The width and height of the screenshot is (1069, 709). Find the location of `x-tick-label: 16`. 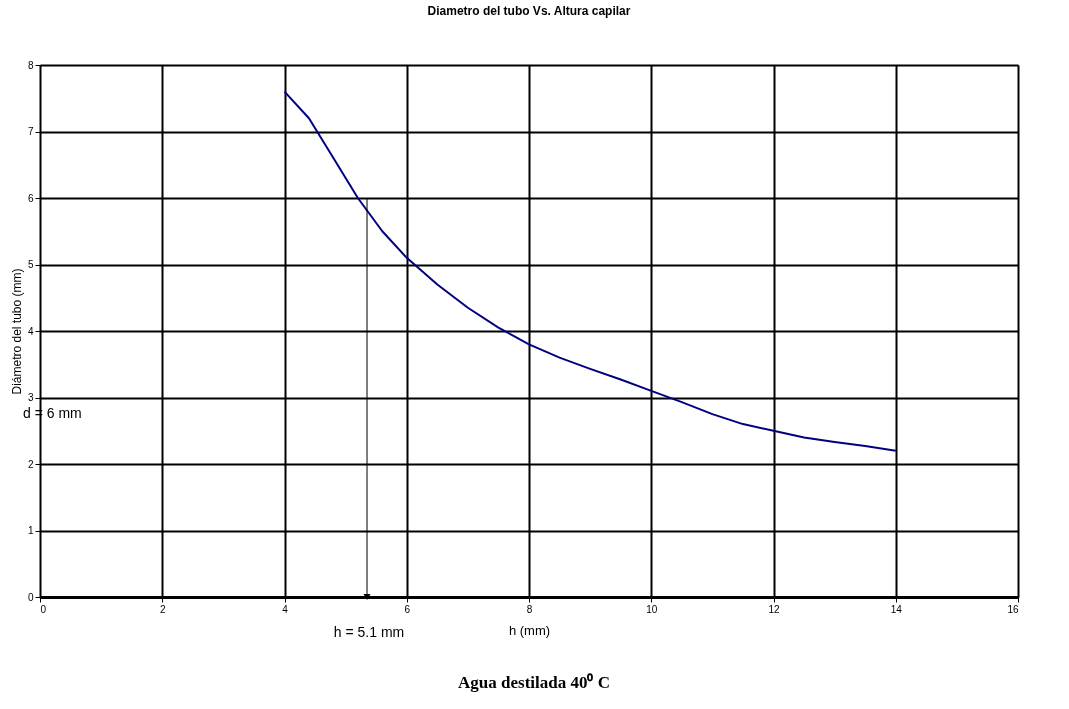

x-tick-label: 16 is located at coordinates (1013, 609).